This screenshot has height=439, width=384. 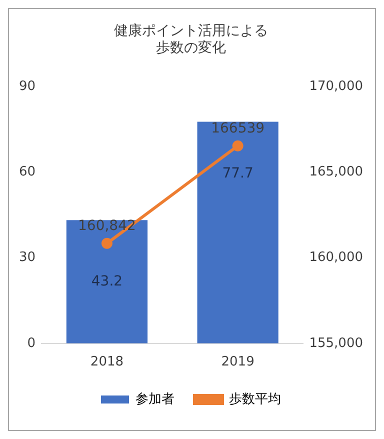 I want to click on legend-label: 参加者, so click(x=155, y=399).